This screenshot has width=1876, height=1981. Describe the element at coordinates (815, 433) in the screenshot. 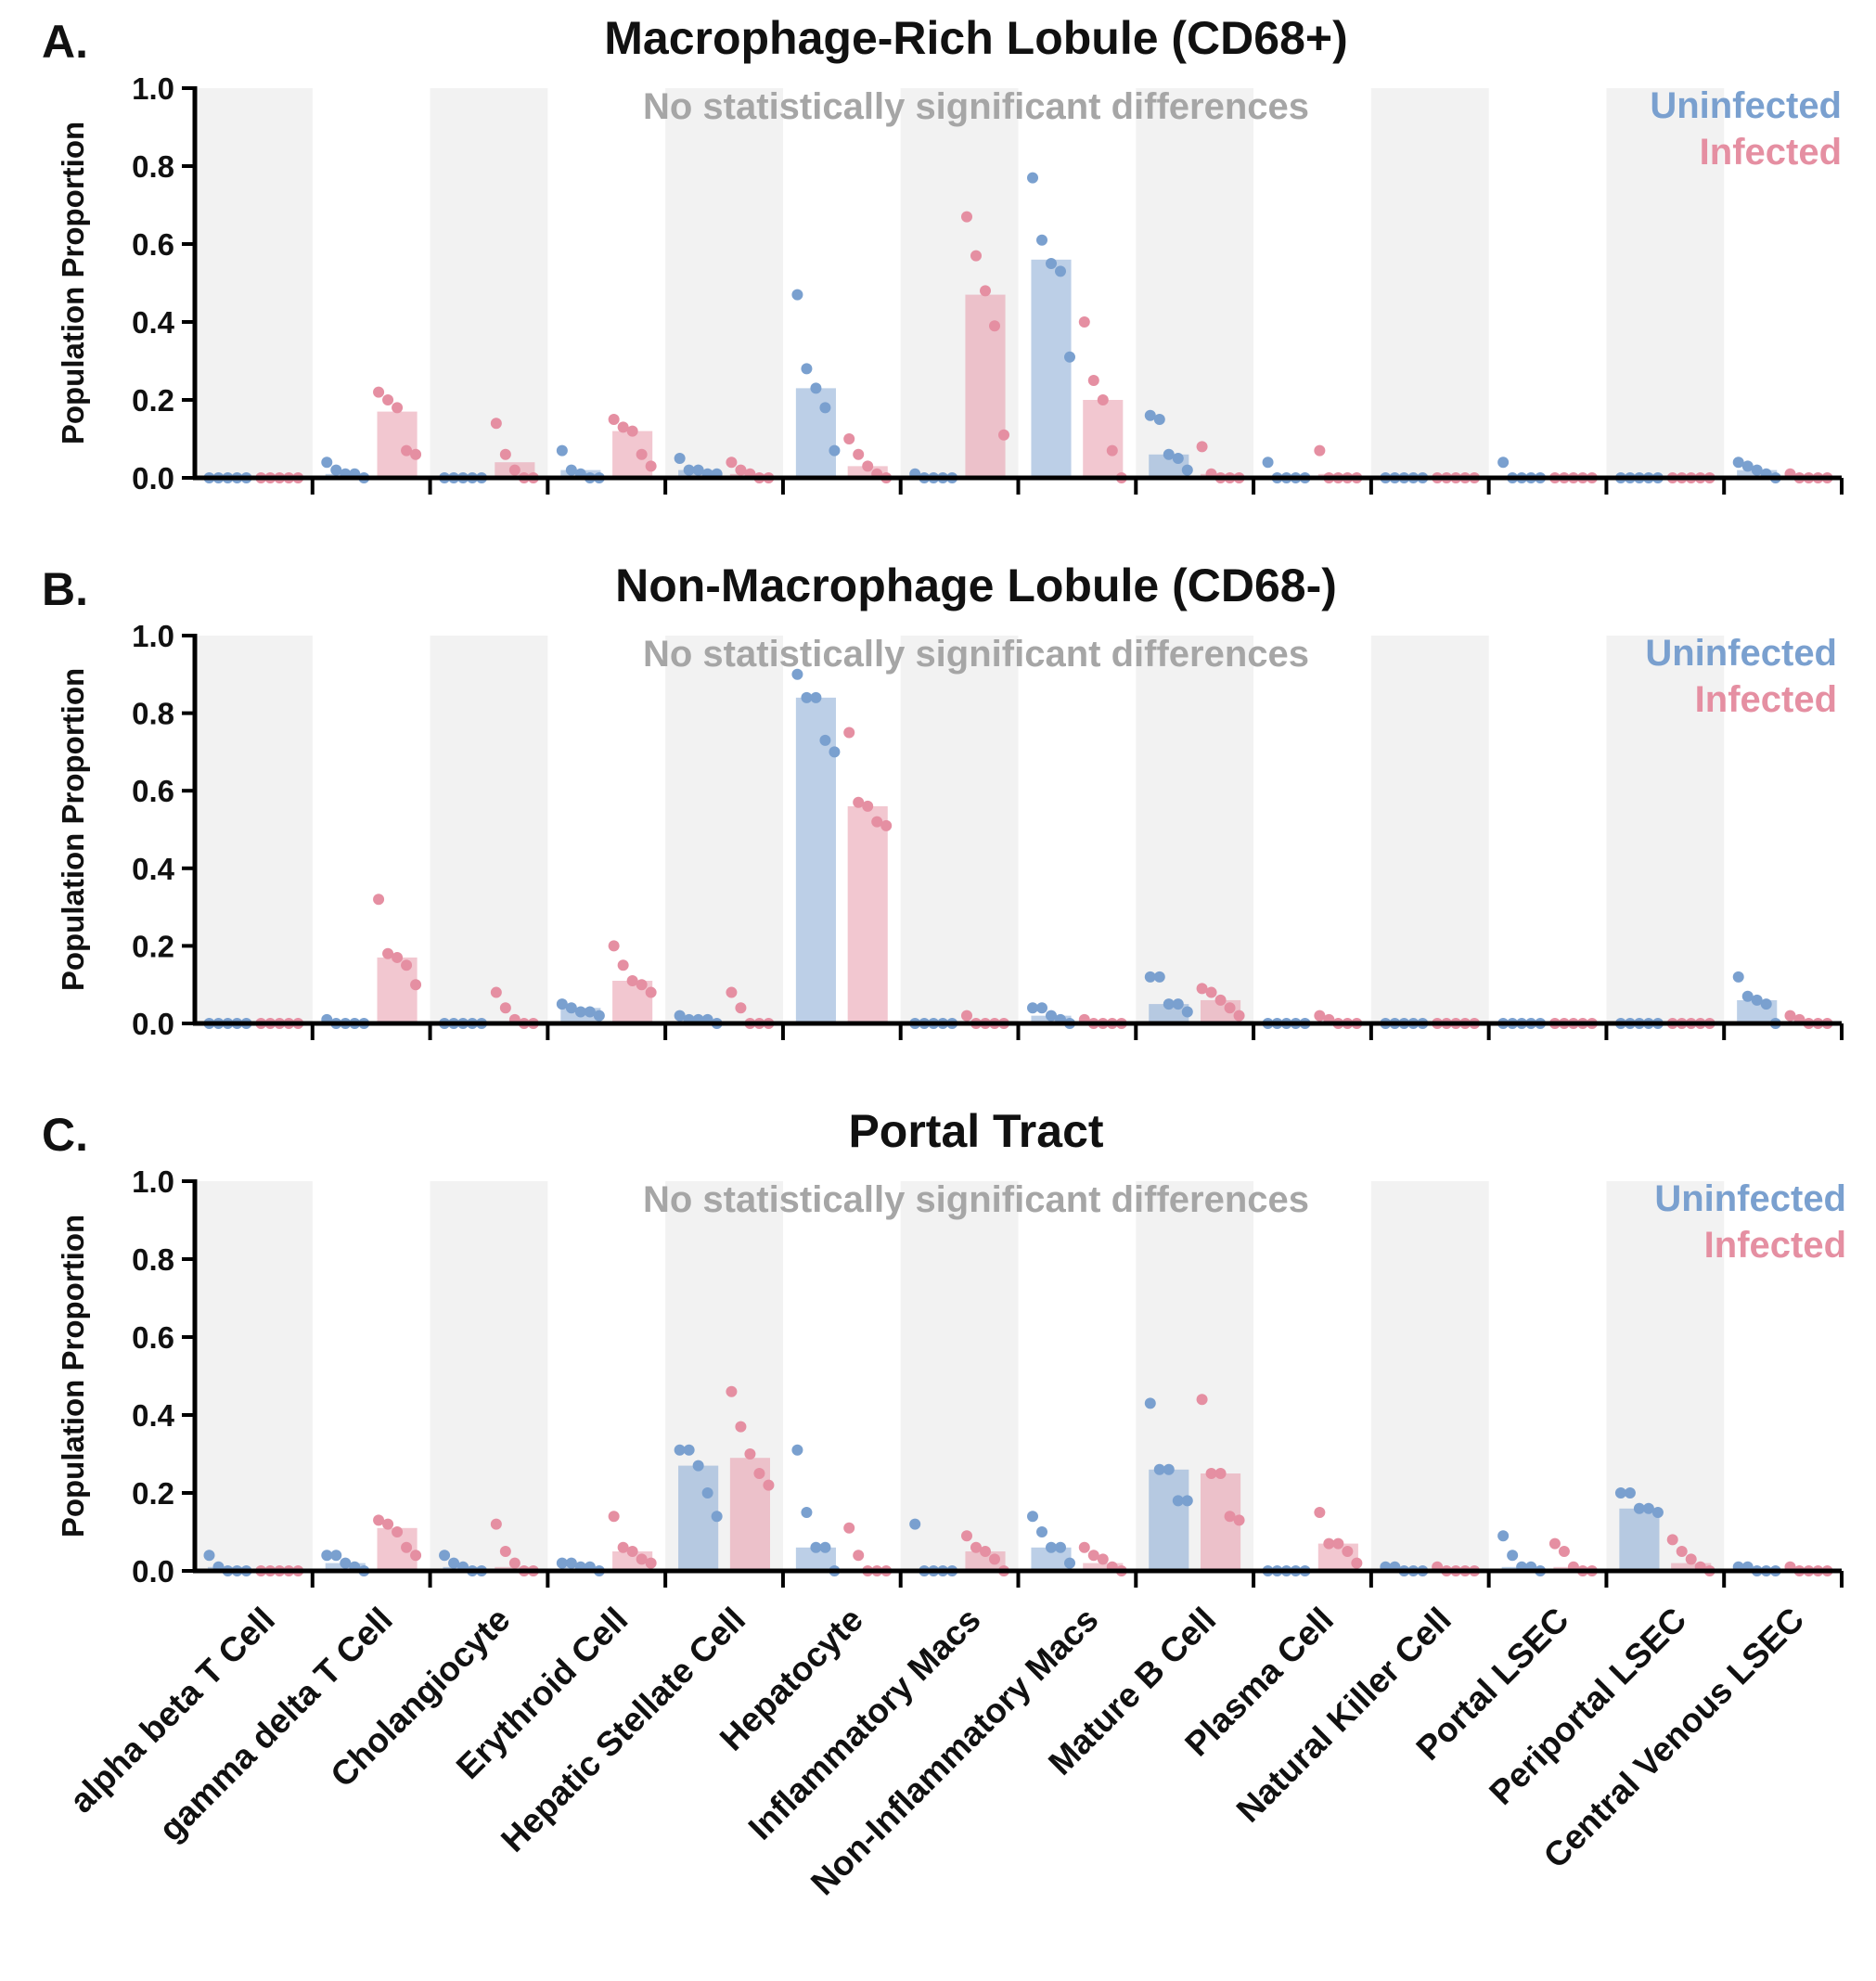

I see `bar-uninfected` at that location.